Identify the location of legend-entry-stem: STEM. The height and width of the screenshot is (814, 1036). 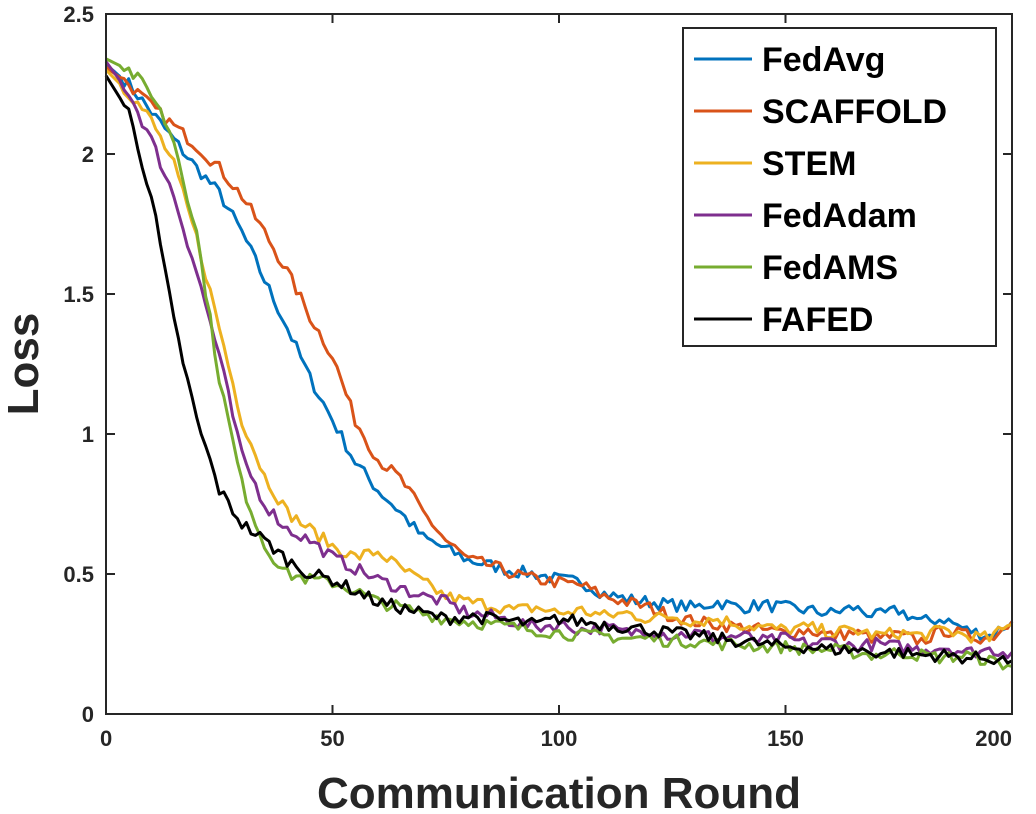
(775, 164).